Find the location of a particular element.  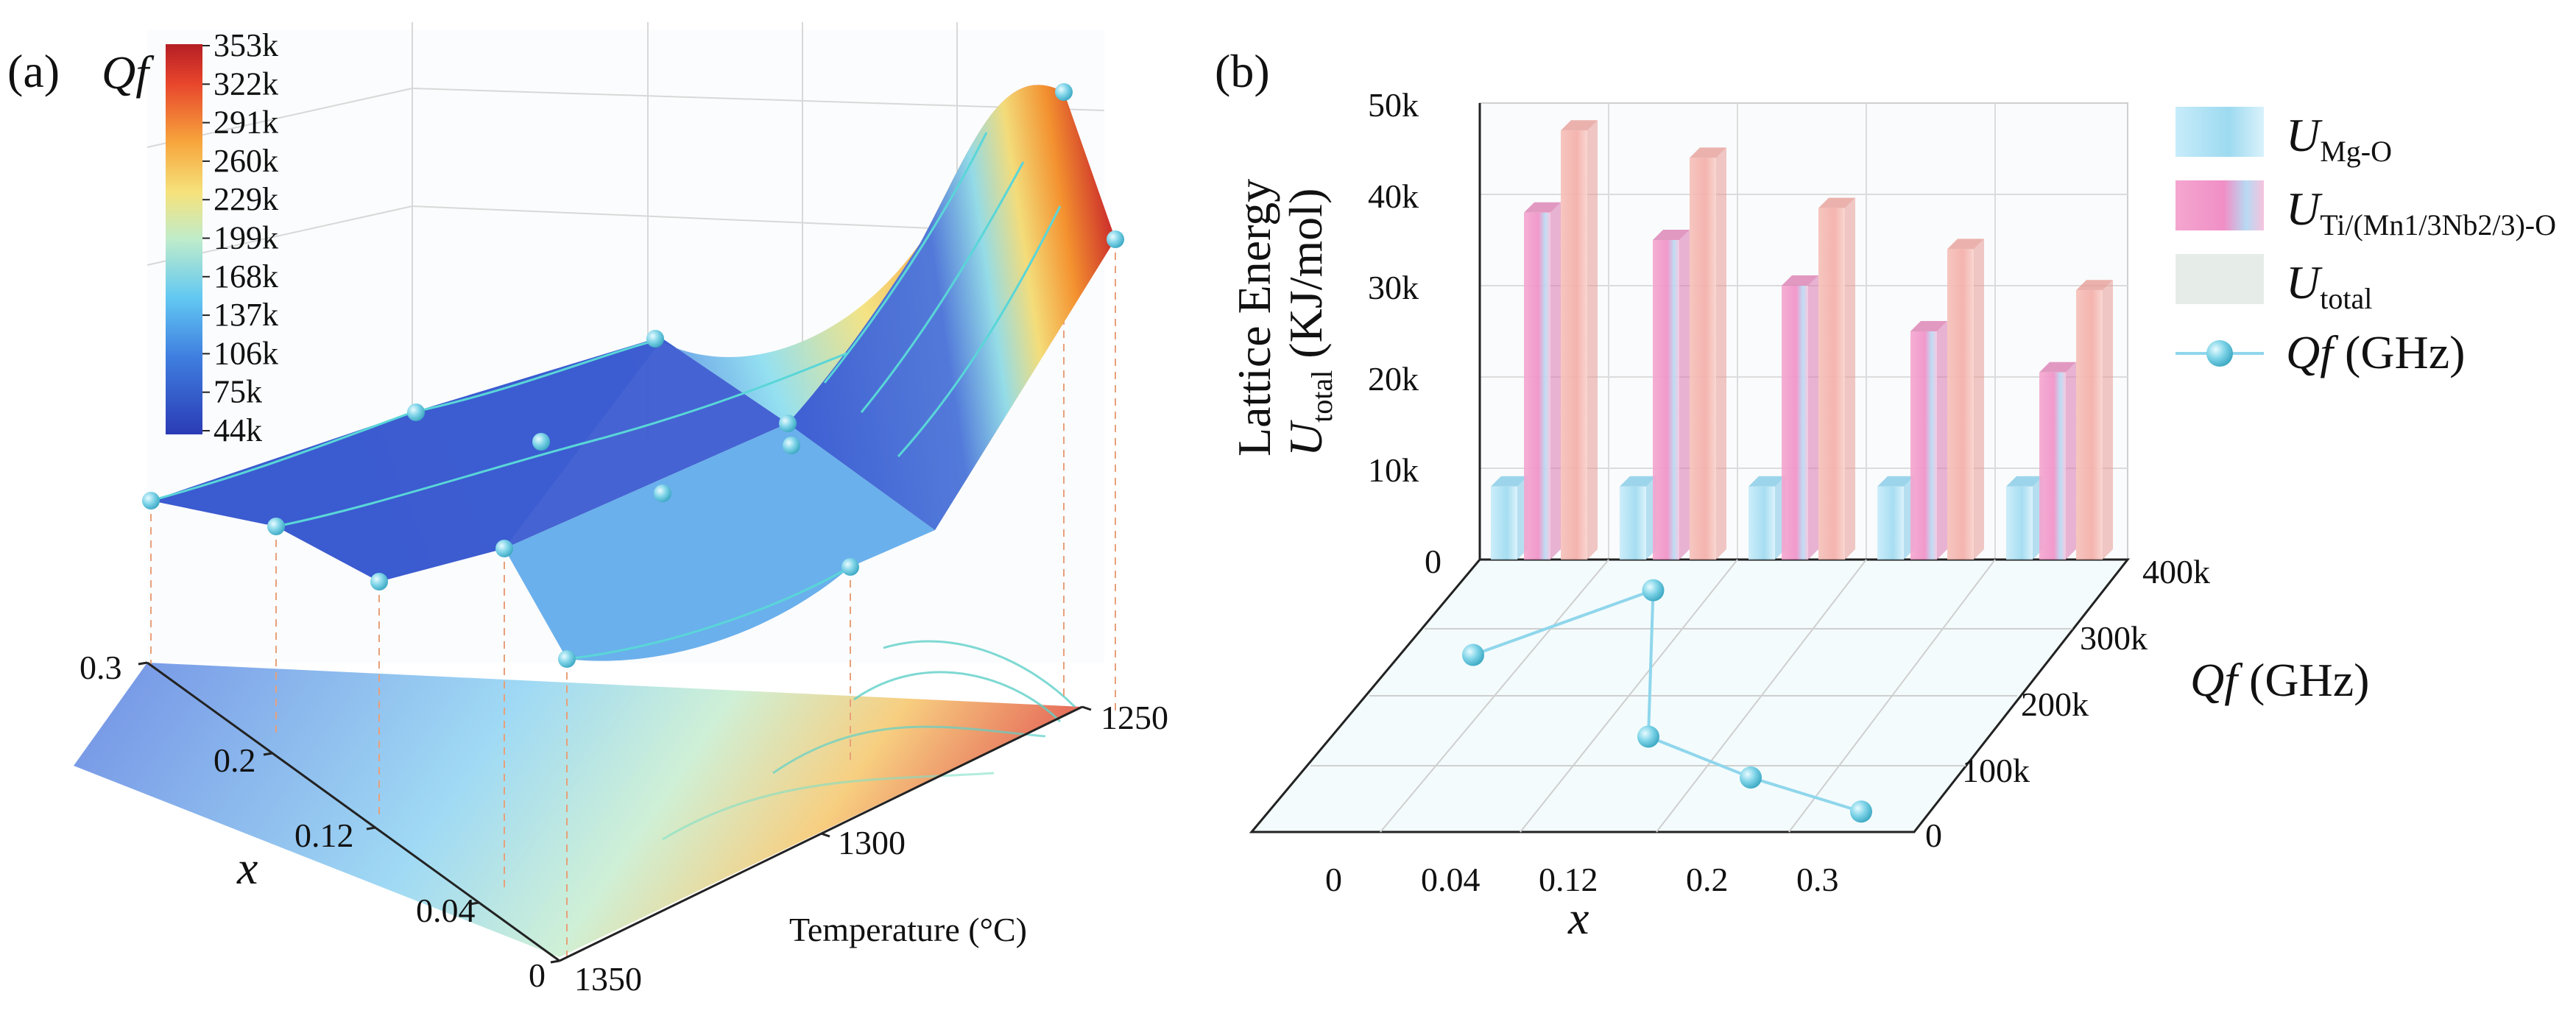

colorbar-tick-label: 106k is located at coordinates (246, 353).